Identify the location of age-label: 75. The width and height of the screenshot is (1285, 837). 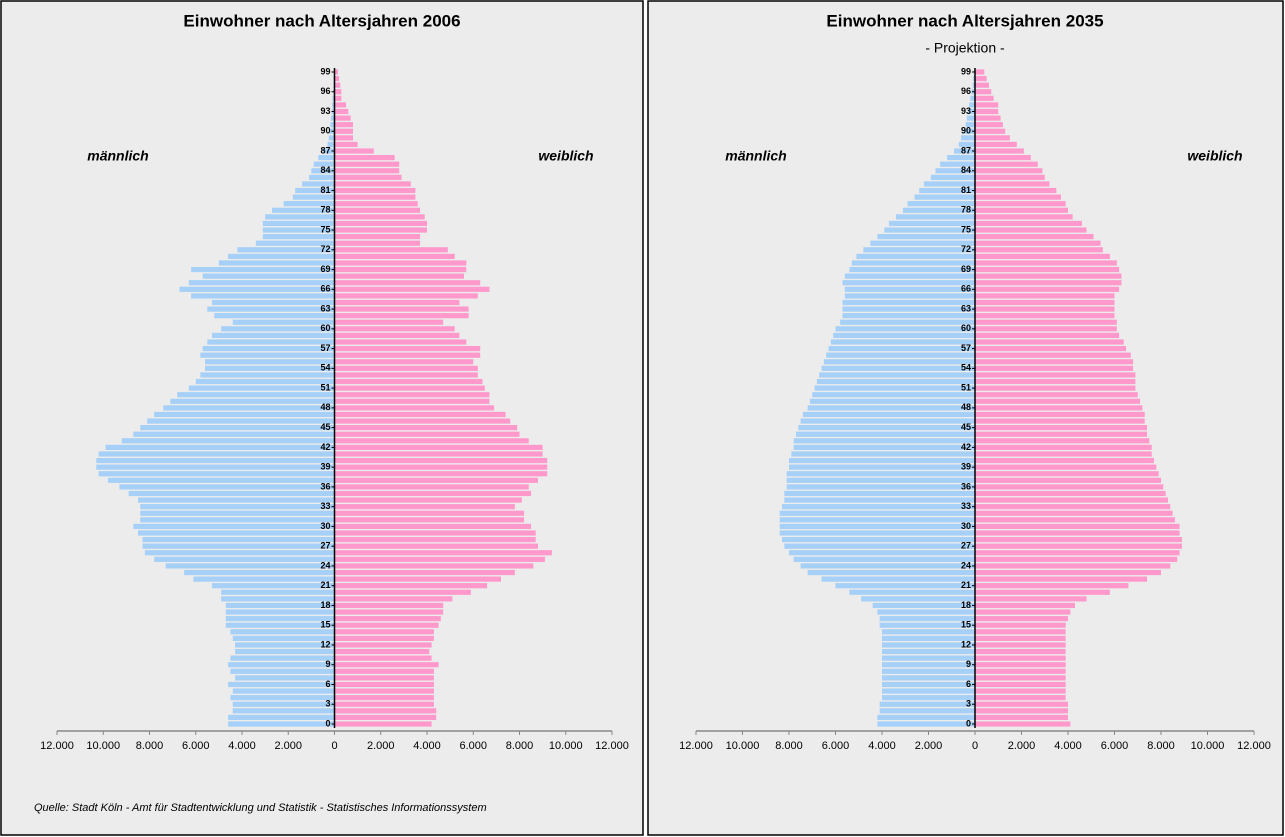
(325, 229).